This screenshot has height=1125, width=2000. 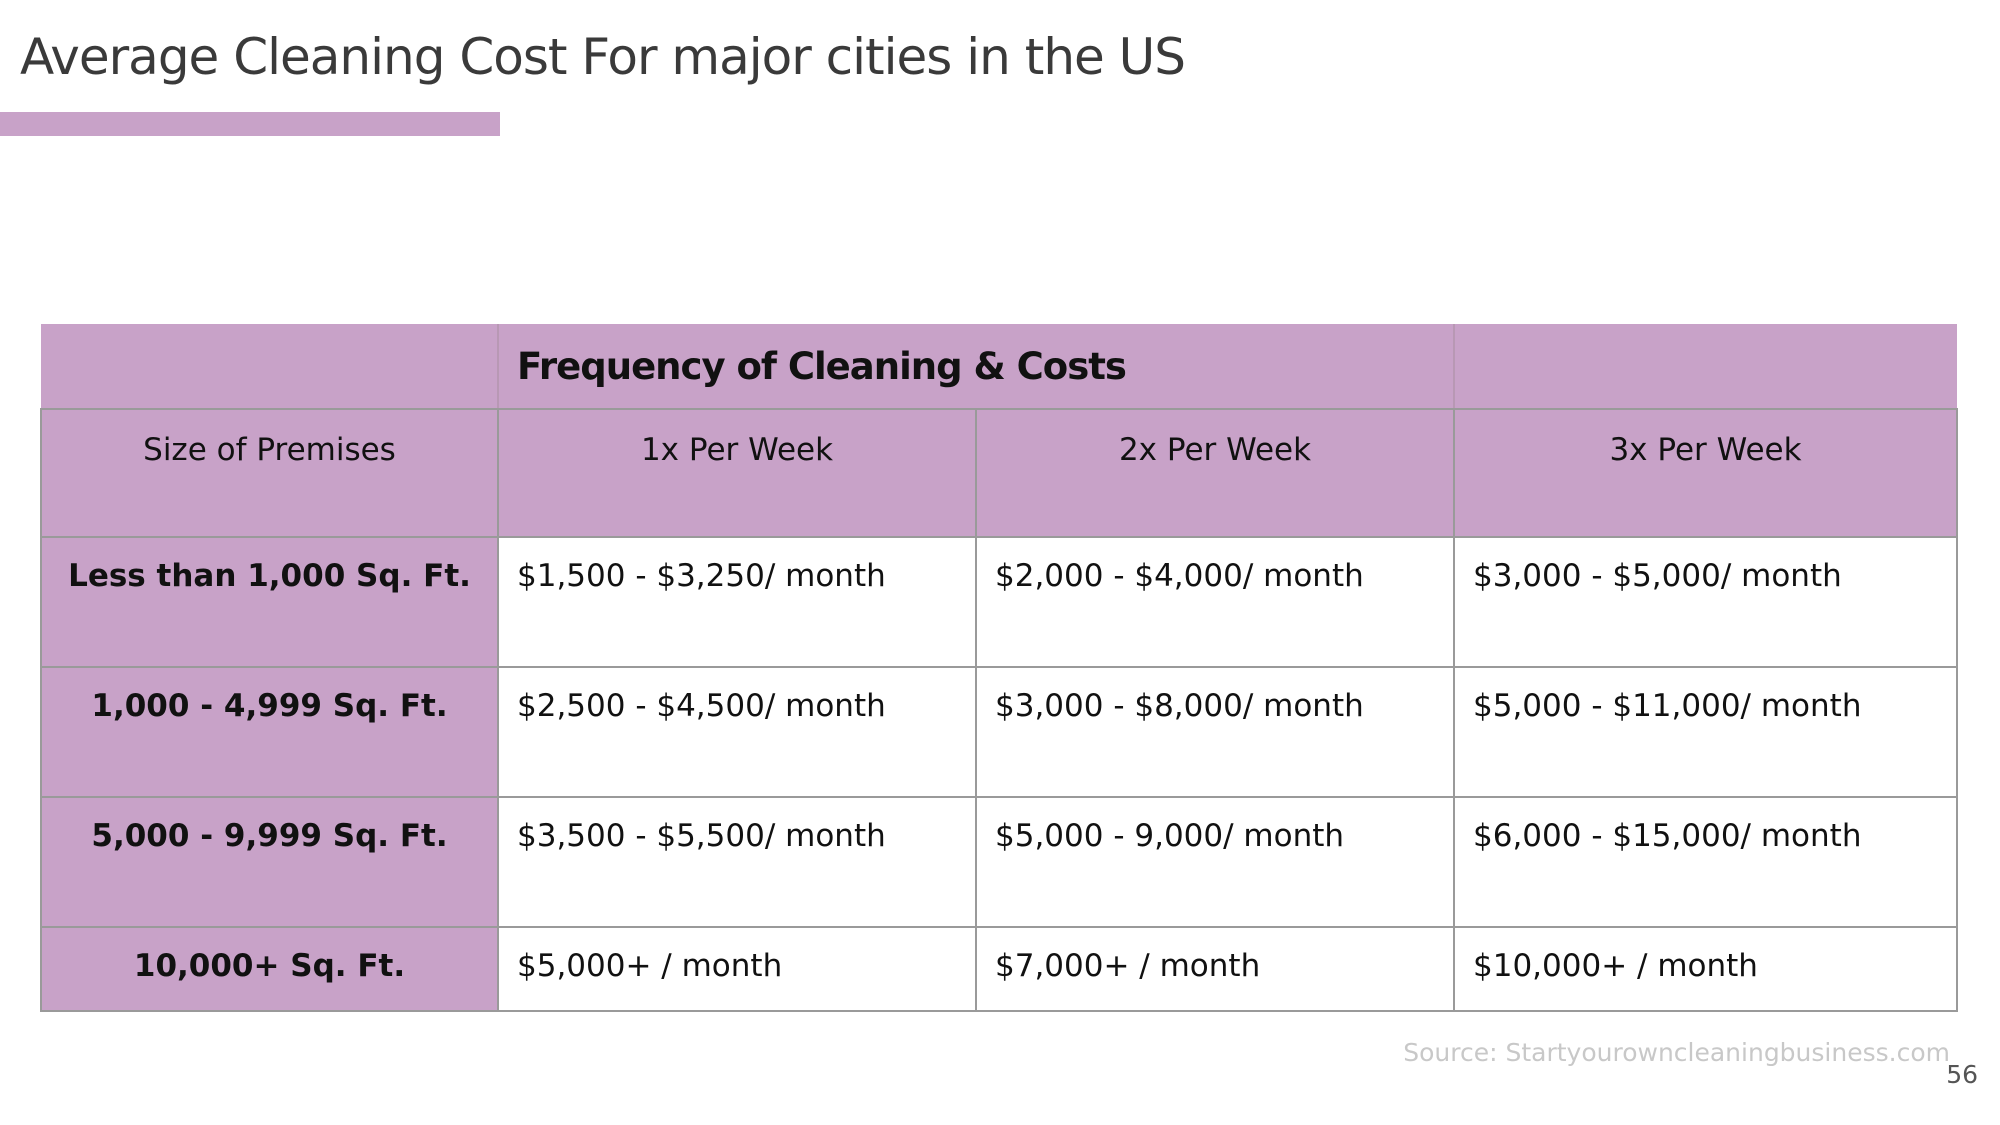 What do you see at coordinates (1215, 473) in the screenshot?
I see `column-header-2x: 2x Per Week` at bounding box center [1215, 473].